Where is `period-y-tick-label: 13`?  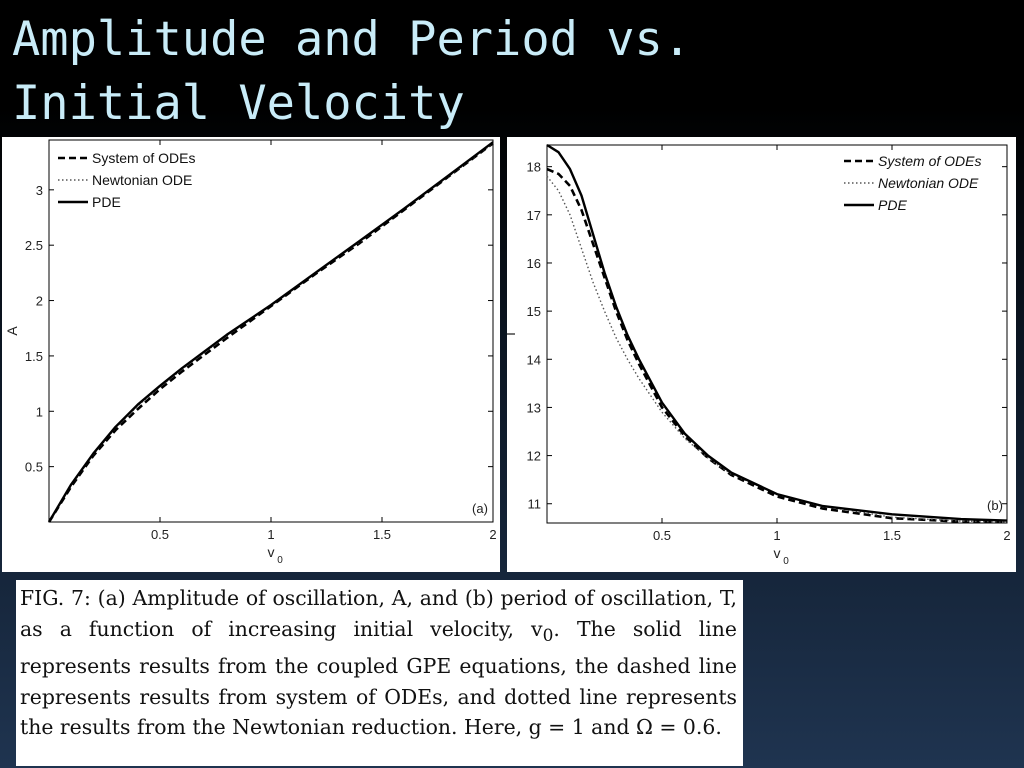 period-y-tick-label: 13 is located at coordinates (534, 407).